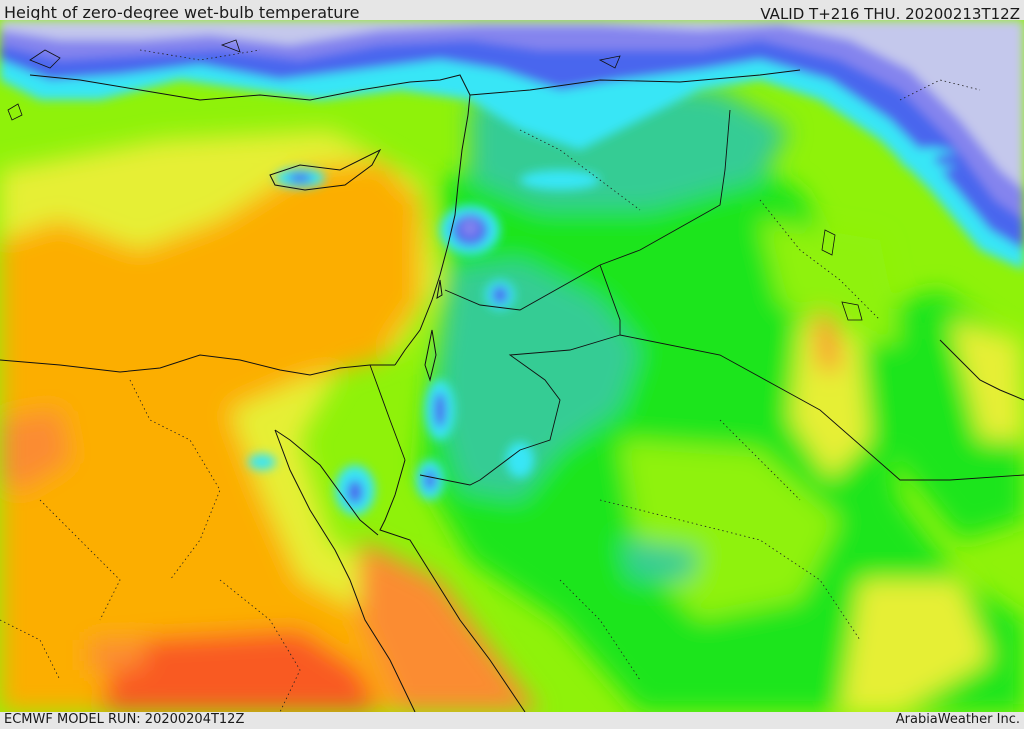 The image size is (1024, 729). I want to click on border-jordan-saudi, so click(520, 410).